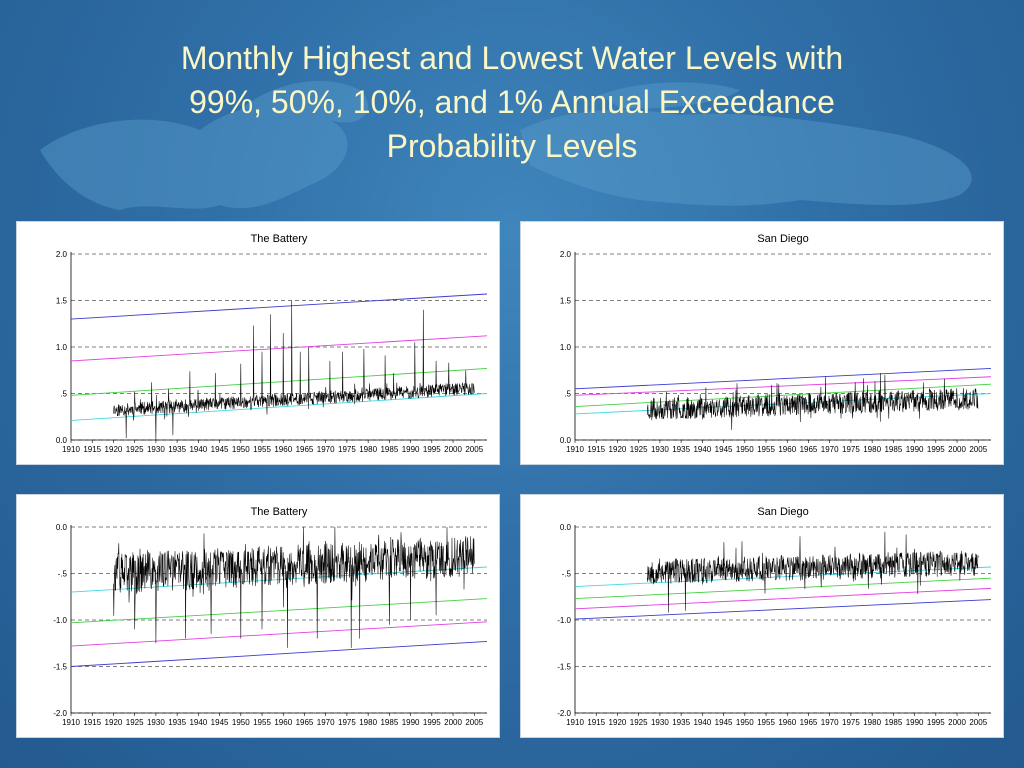 Image resolution: width=1024 pixels, height=768 pixels. What do you see at coordinates (566, 301) in the screenshot?
I see `y-tick-label: 1.5` at bounding box center [566, 301].